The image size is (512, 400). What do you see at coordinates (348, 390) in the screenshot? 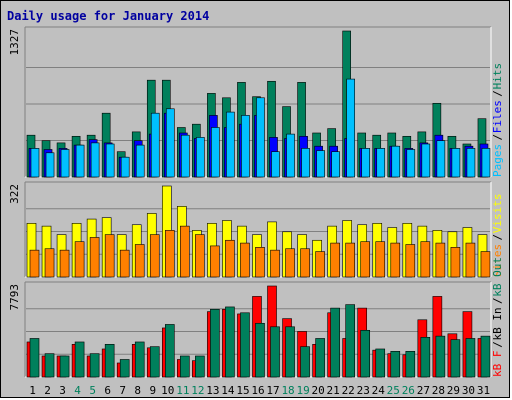
I see `x-tick-label-day-22: 22` at bounding box center [348, 390].